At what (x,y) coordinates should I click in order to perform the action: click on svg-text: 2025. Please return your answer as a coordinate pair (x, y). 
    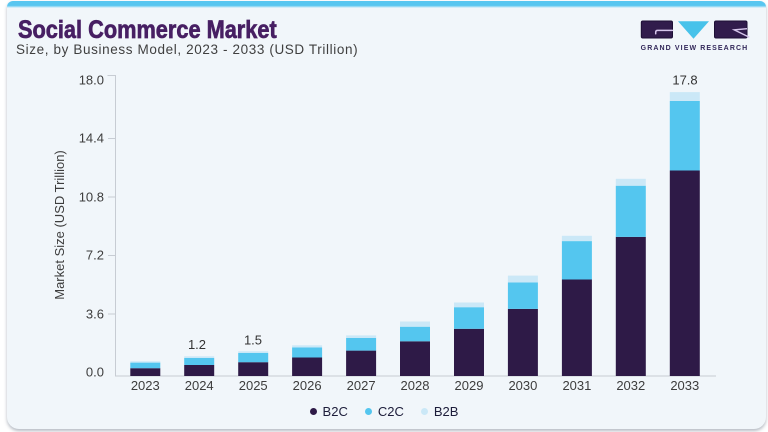
    Looking at the image, I should click on (253, 385).